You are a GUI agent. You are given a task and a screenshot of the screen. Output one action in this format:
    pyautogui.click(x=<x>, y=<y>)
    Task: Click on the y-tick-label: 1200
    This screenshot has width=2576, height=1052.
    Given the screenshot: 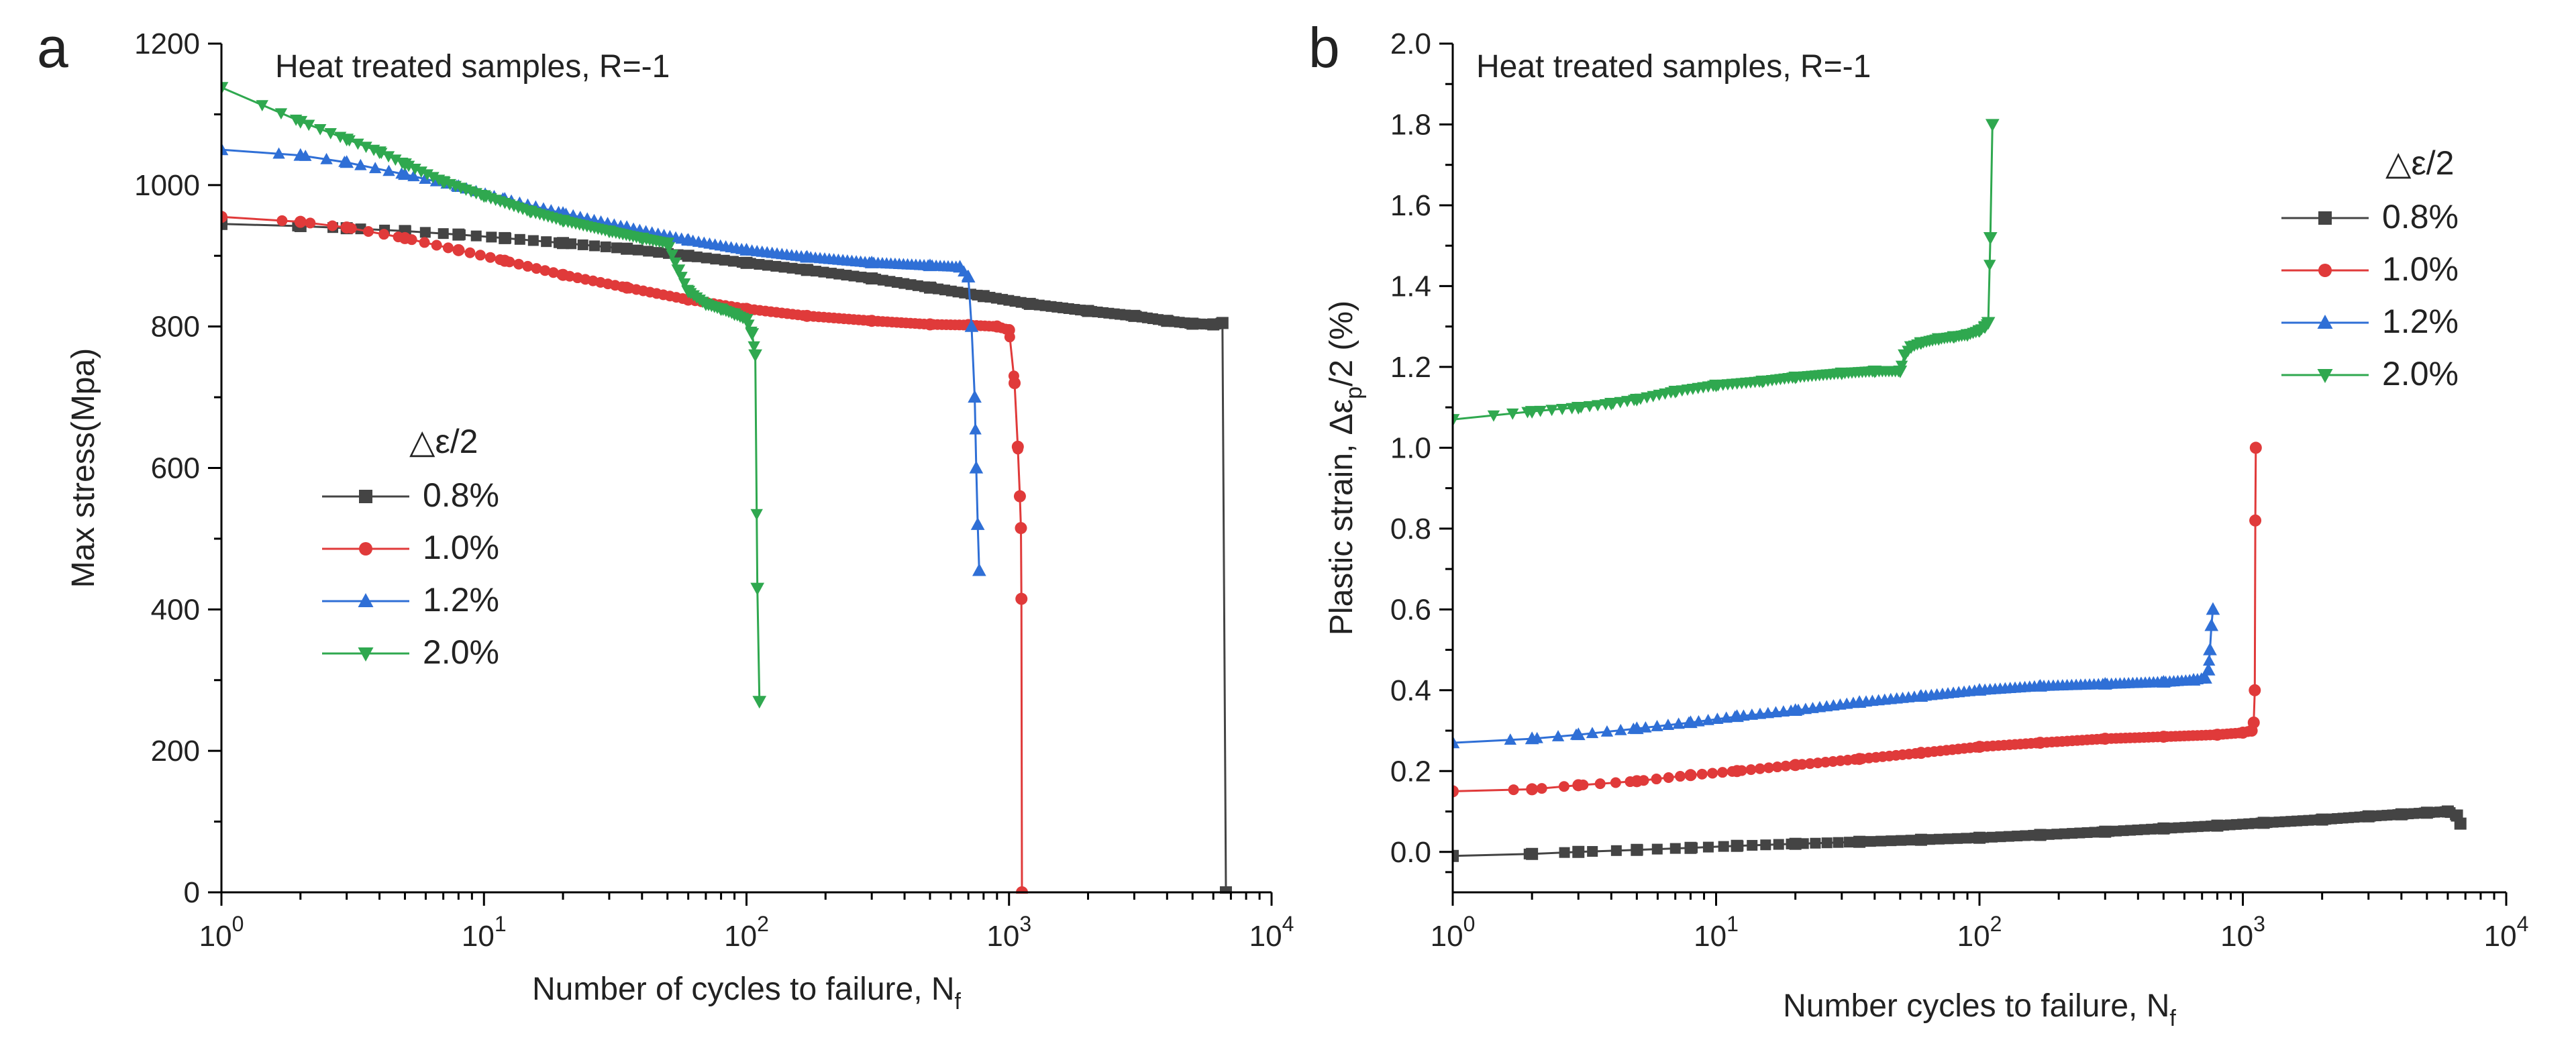 What is the action you would take?
    pyautogui.click(x=167, y=44)
    